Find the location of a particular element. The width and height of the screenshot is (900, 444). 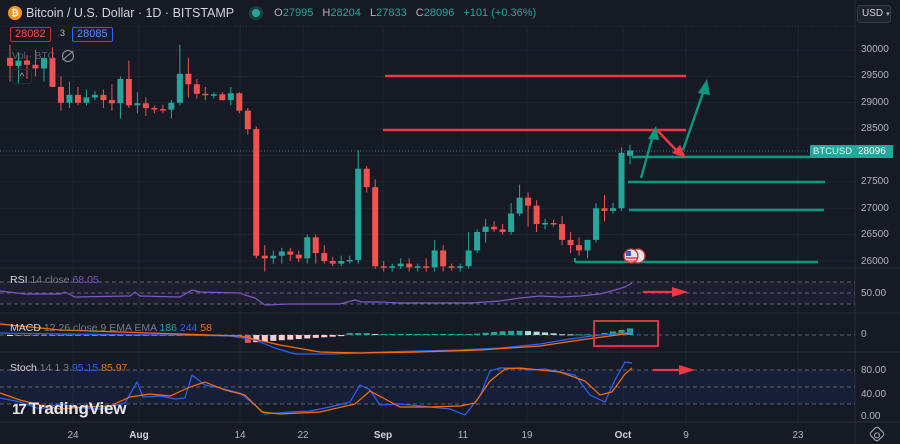

economic-event-flags is located at coordinates (634, 256).